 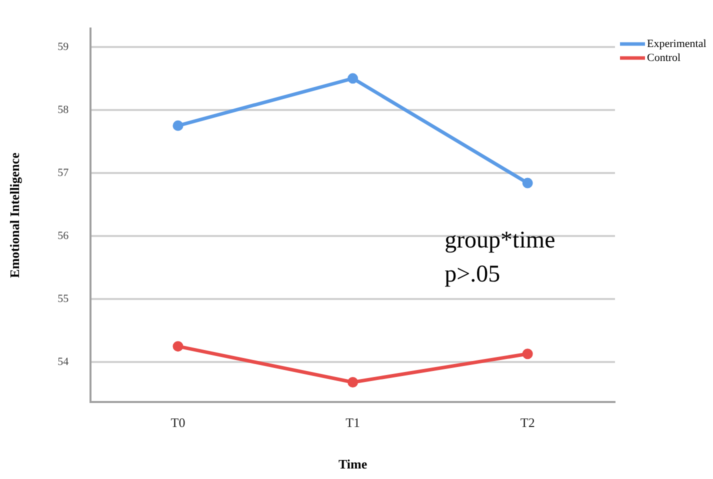 What do you see at coordinates (64, 110) in the screenshot?
I see `y-tick-label: 58` at bounding box center [64, 110].